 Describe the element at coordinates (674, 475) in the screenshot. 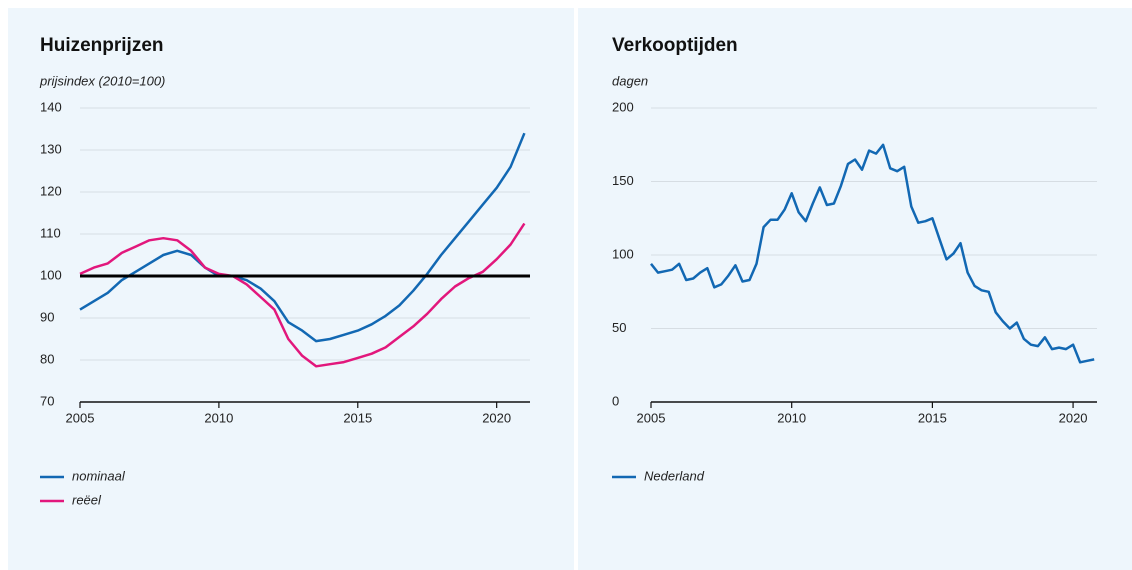

I see `legend-label: Nederland` at that location.